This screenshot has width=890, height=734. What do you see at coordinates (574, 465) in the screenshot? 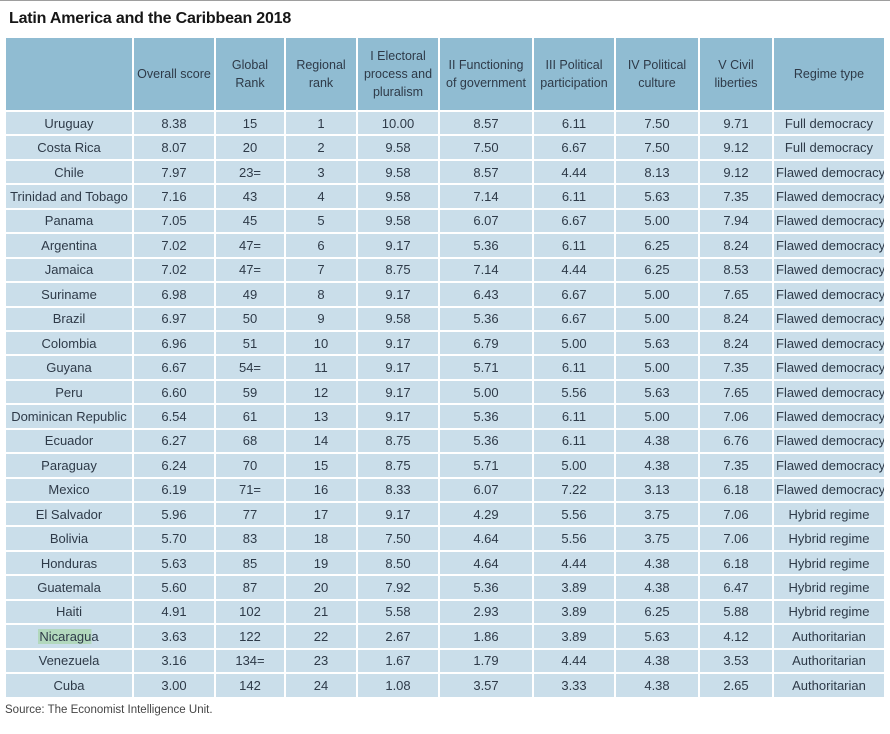
I see `political-participation-cell: 5.00` at bounding box center [574, 465].